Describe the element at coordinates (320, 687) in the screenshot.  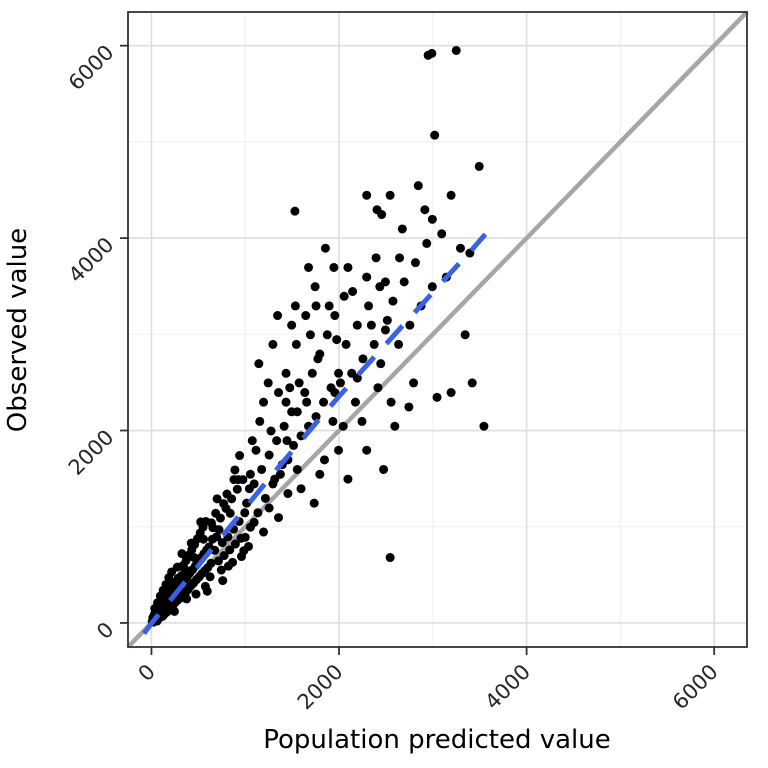
I see `x-tick-label: 2000` at that location.